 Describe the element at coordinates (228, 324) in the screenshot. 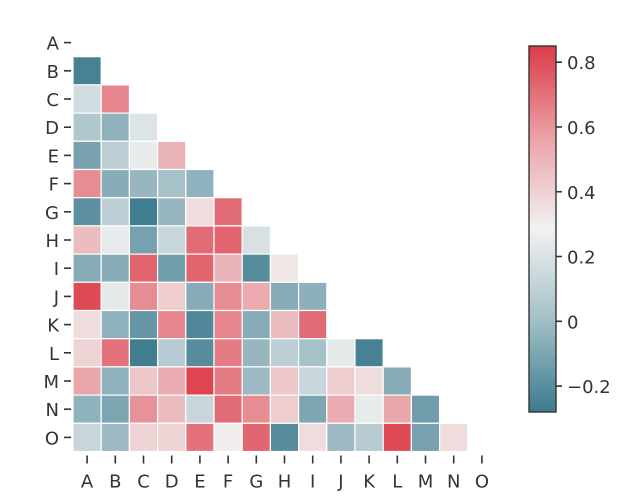

I see `heatmap-cell-K-F` at that location.